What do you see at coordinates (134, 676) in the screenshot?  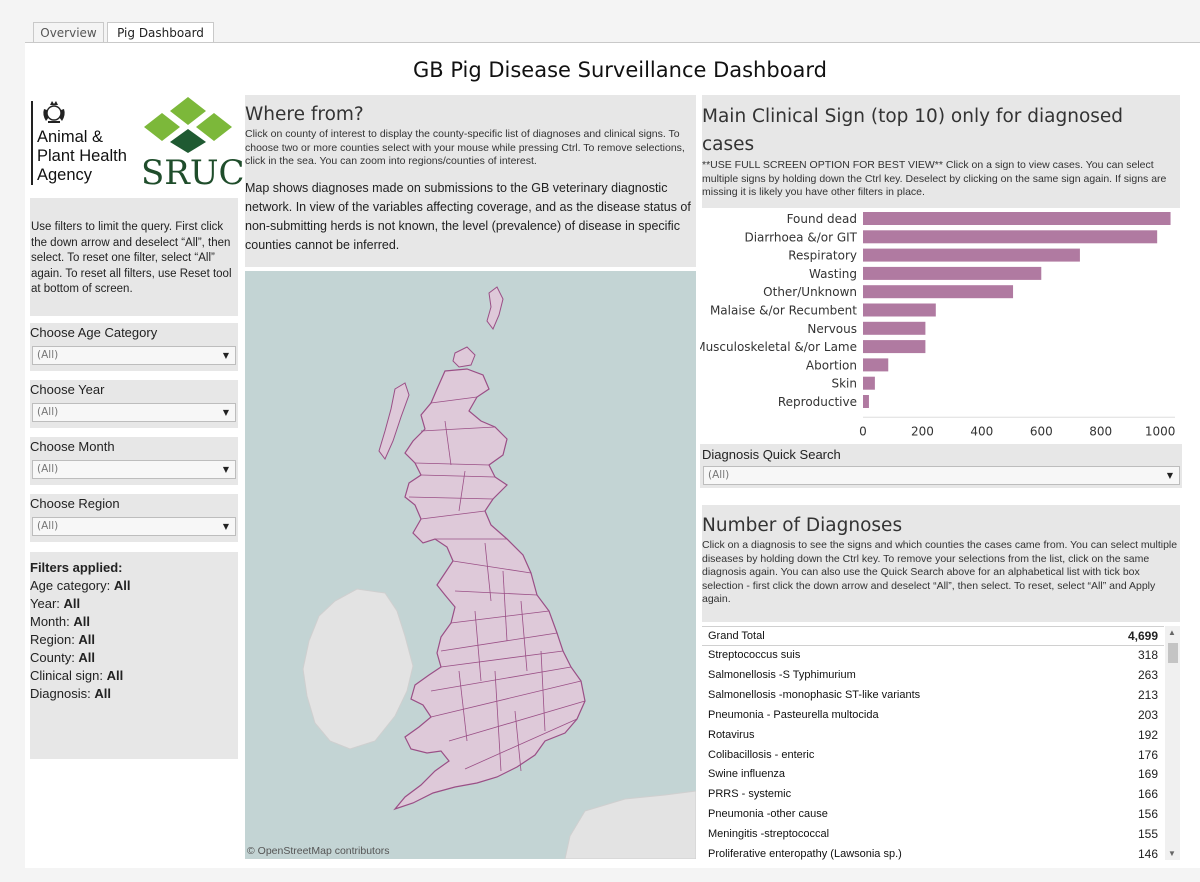 I see `applied-clinical-sign: Clinical sign: All` at bounding box center [134, 676].